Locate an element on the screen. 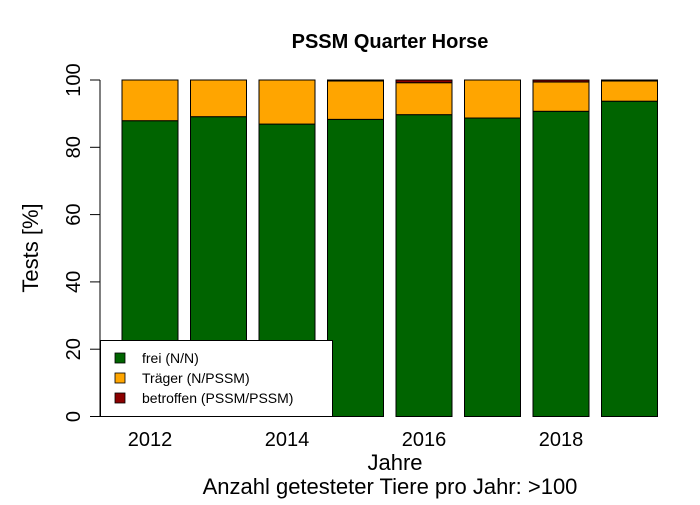 This screenshot has height=505, width=700. bar-segment-traeger-2017 is located at coordinates (492, 99).